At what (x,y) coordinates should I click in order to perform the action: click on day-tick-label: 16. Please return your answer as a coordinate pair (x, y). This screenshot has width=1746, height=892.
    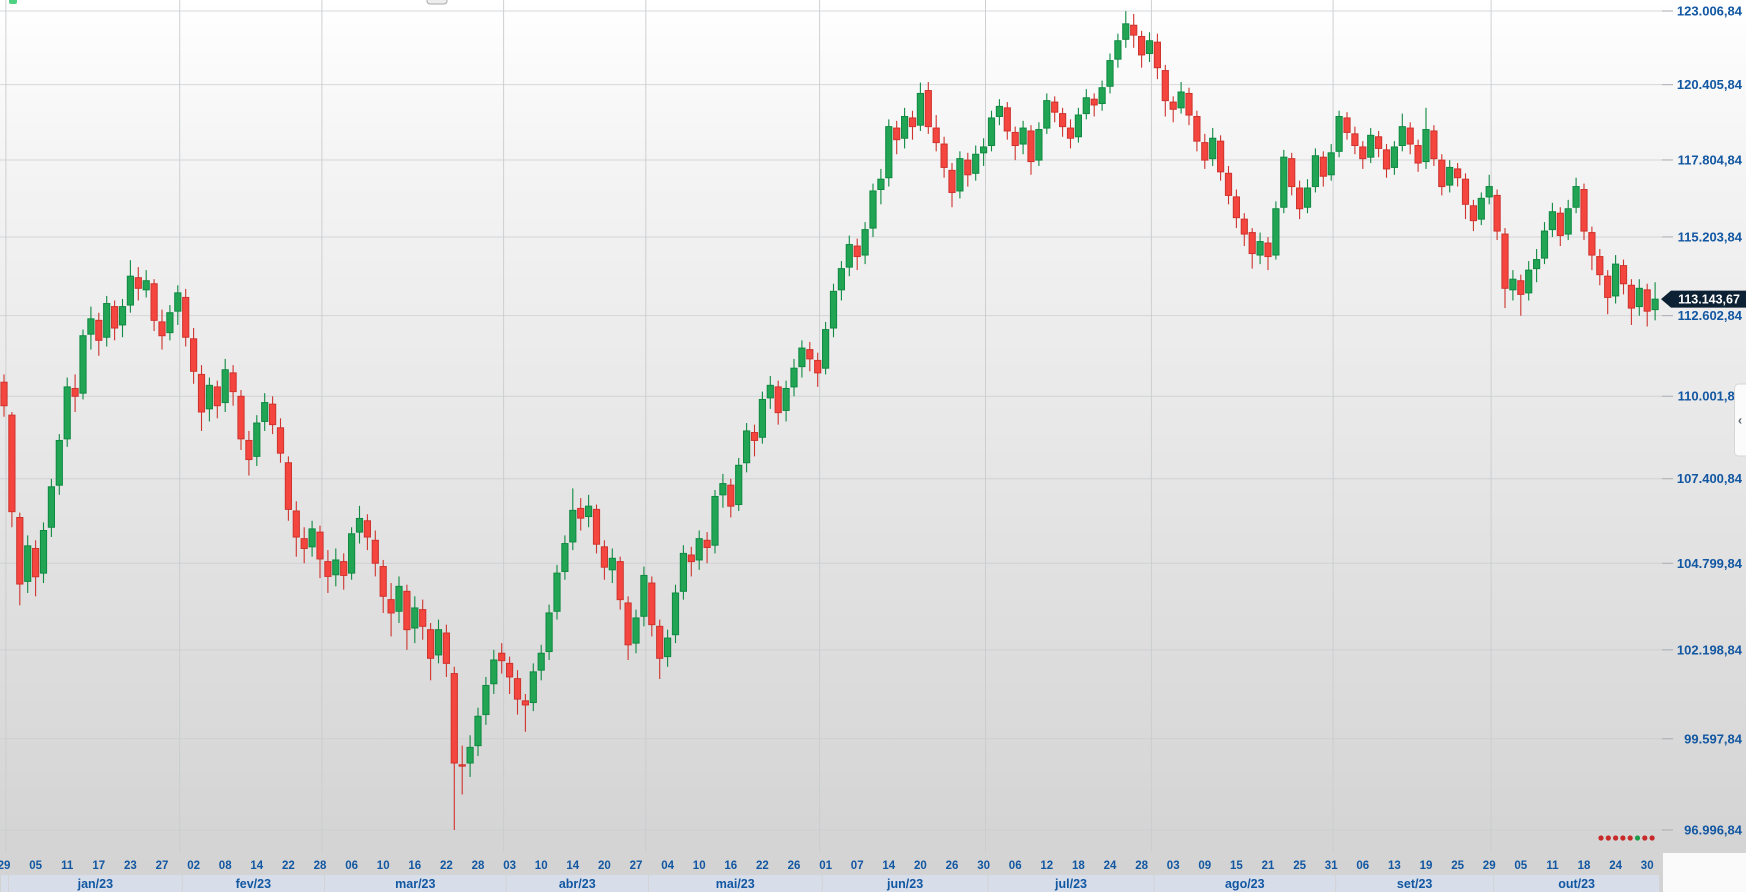
    Looking at the image, I should click on (414, 866).